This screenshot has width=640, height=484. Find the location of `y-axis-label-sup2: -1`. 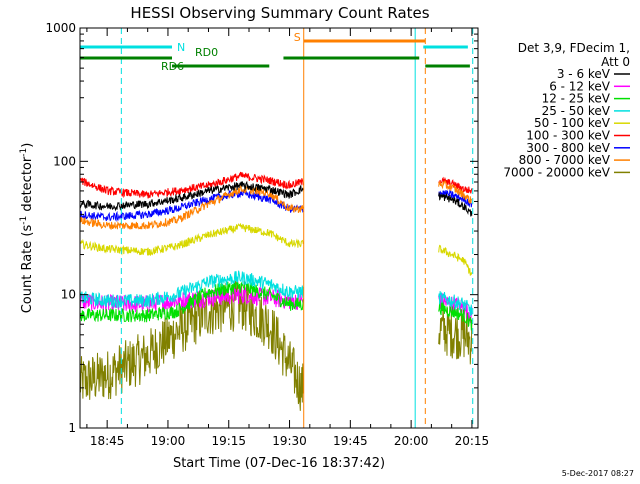

y-axis-label-sup2: -1 is located at coordinates (24, 152).